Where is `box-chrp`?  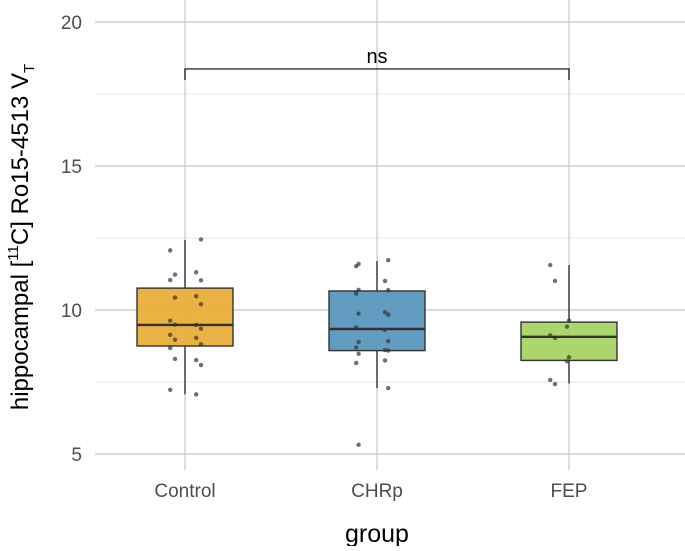 box-chrp is located at coordinates (377, 321).